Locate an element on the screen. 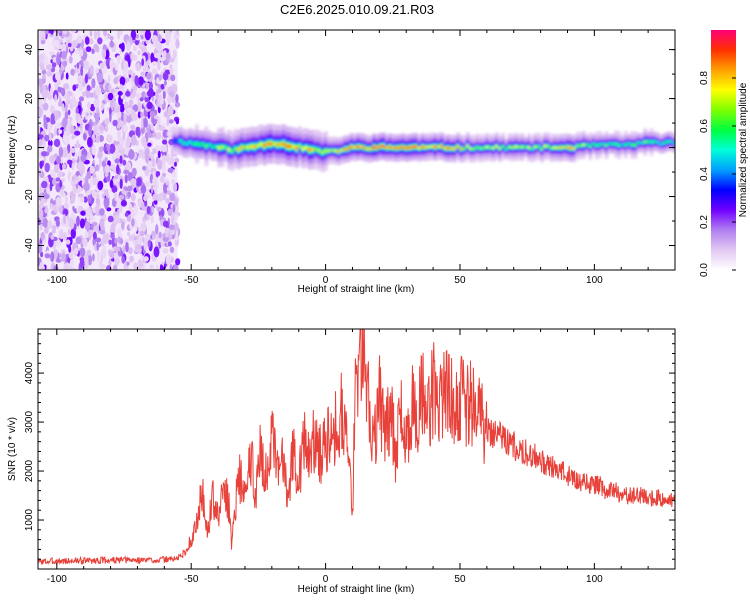 The image size is (750, 600). x-tick-label: 50 is located at coordinates (460, 280).